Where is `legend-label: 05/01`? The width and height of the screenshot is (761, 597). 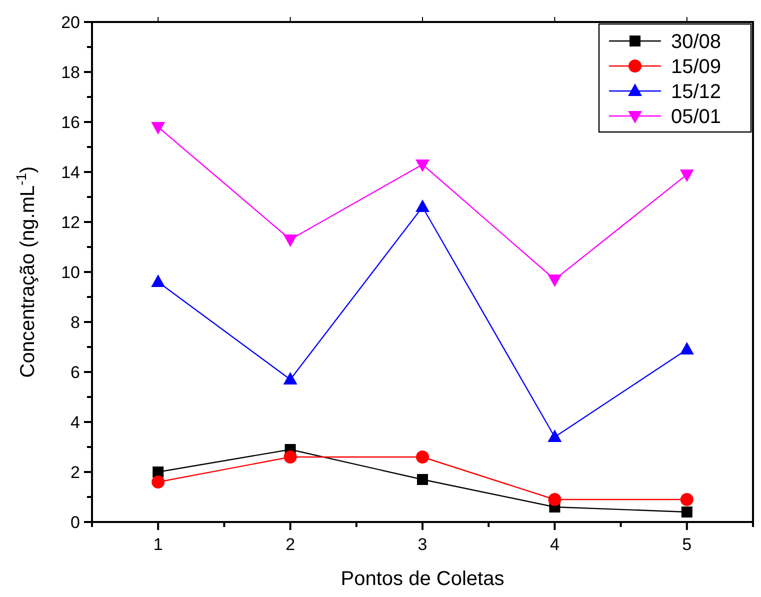
legend-label: 05/01 is located at coordinates (696, 117).